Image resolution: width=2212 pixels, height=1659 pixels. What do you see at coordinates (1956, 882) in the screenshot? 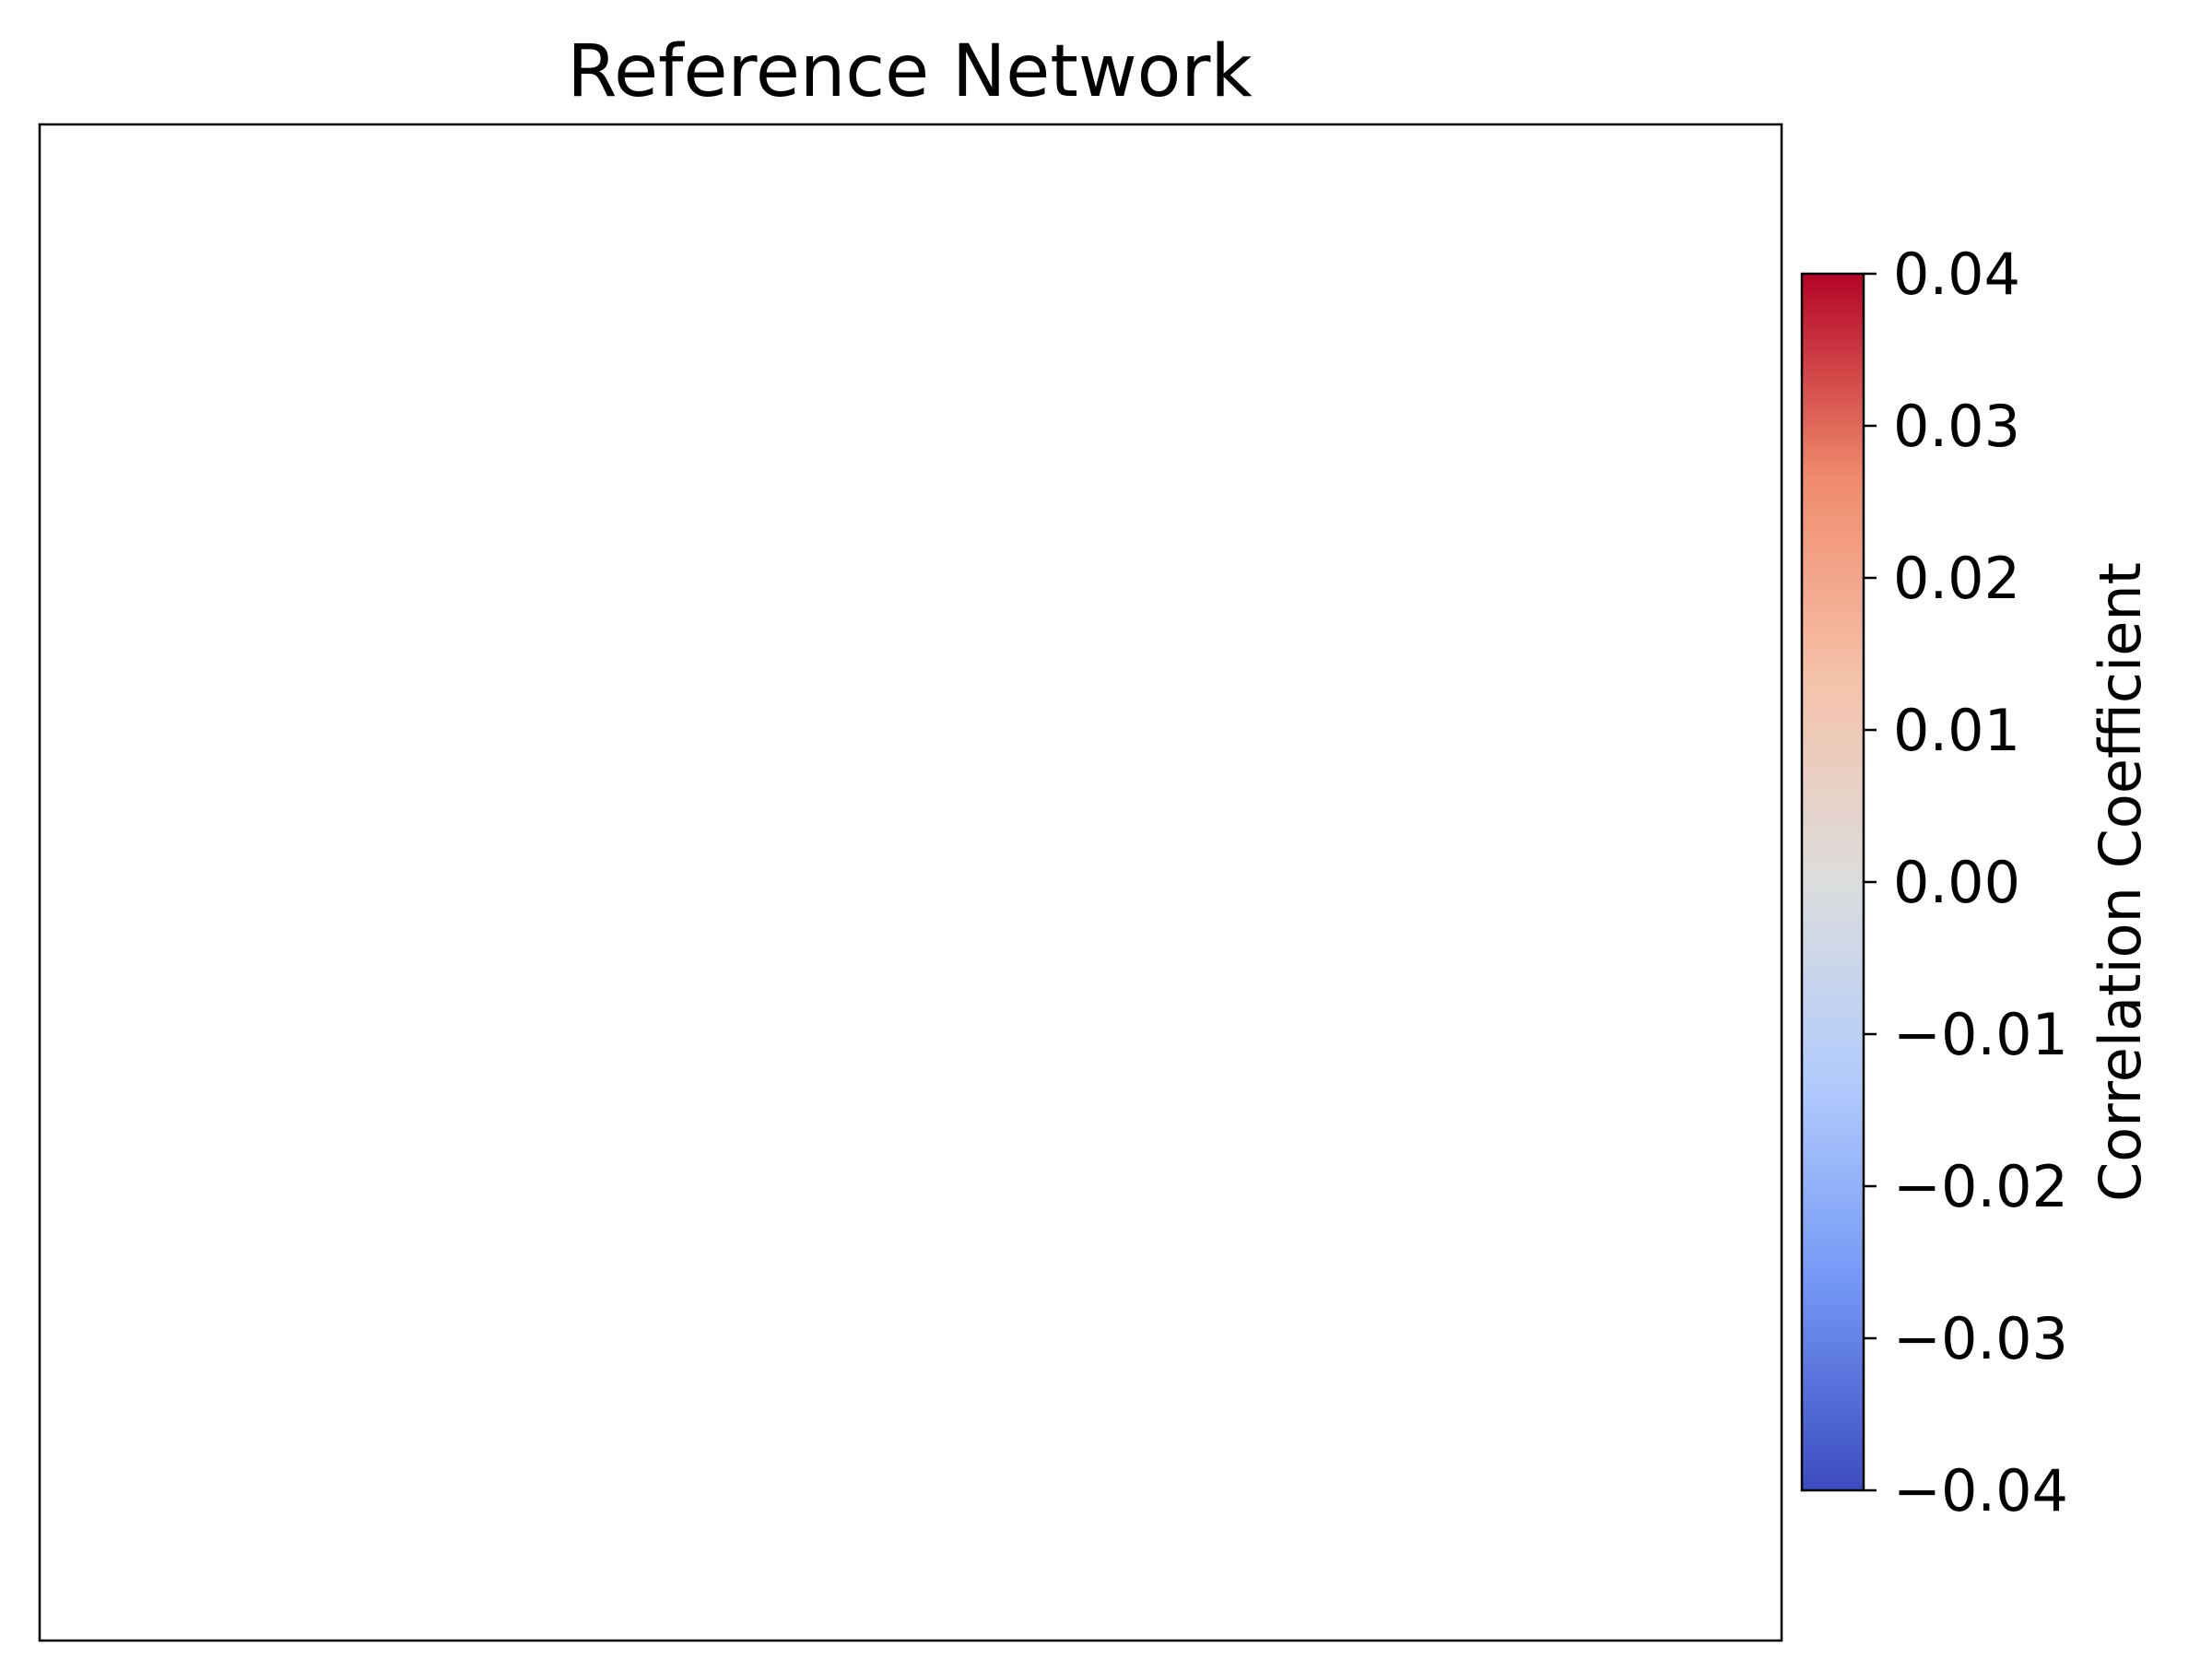
I see `colorbar-tick-label: 0.00` at bounding box center [1956, 882].